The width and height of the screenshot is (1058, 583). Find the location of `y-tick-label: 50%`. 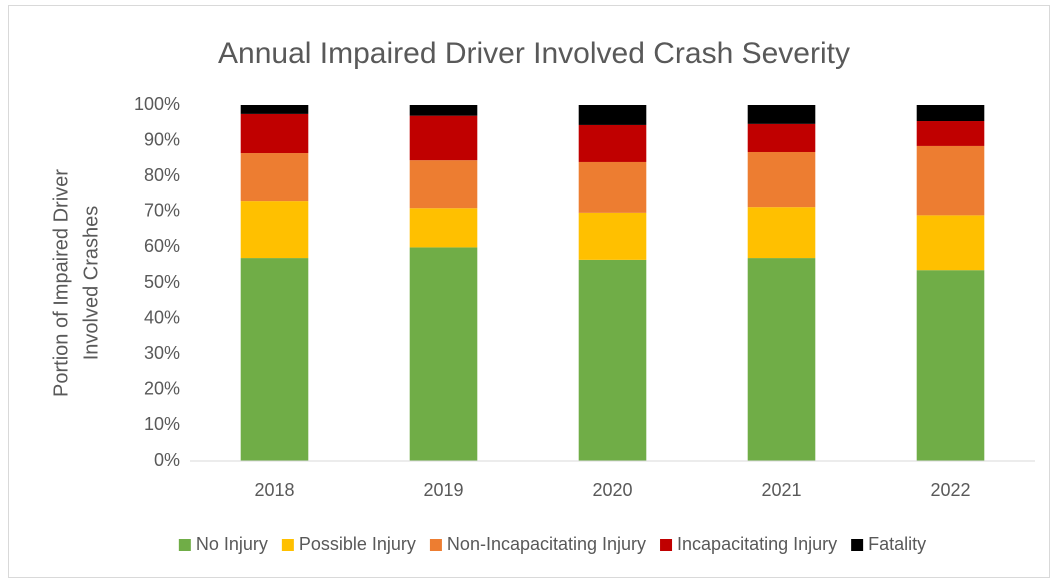

y-tick-label: 50% is located at coordinates (162, 282).